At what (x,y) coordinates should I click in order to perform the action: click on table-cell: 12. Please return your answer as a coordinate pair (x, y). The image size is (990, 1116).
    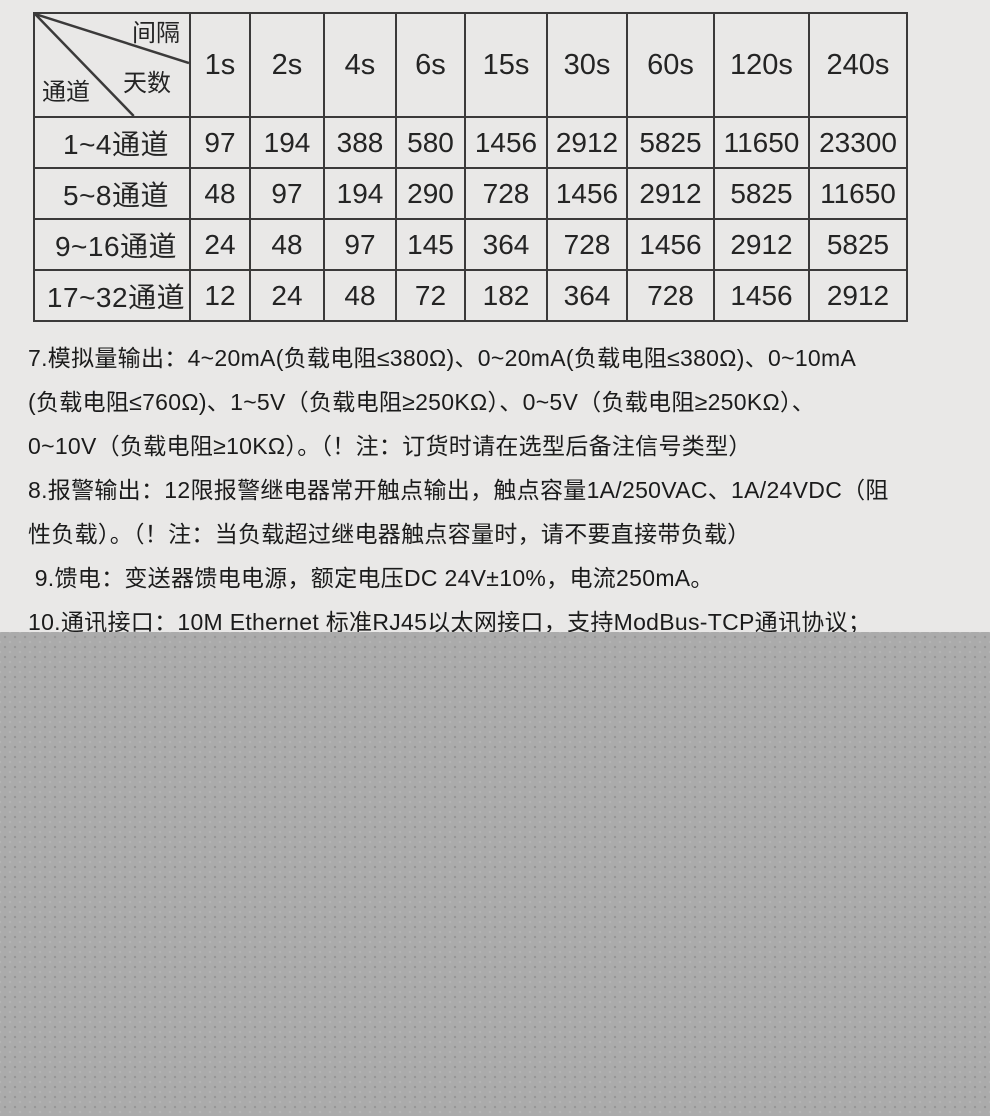
    Looking at the image, I should click on (220, 295).